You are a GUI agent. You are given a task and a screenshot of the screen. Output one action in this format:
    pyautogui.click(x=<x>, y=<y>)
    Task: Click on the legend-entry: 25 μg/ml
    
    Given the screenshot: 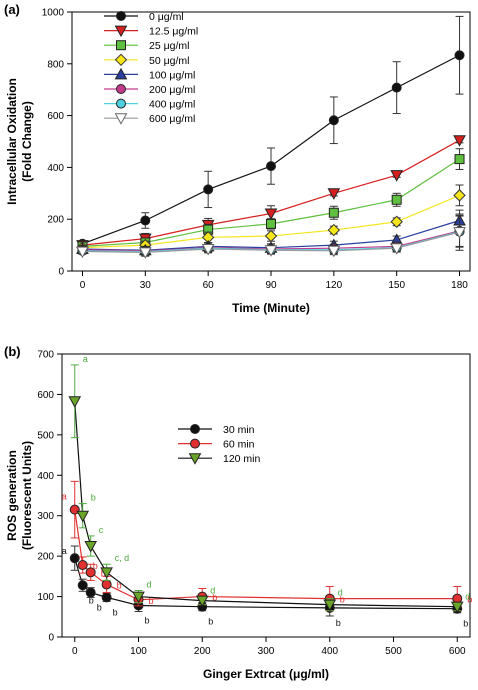 What is the action you would take?
    pyautogui.click(x=169, y=46)
    